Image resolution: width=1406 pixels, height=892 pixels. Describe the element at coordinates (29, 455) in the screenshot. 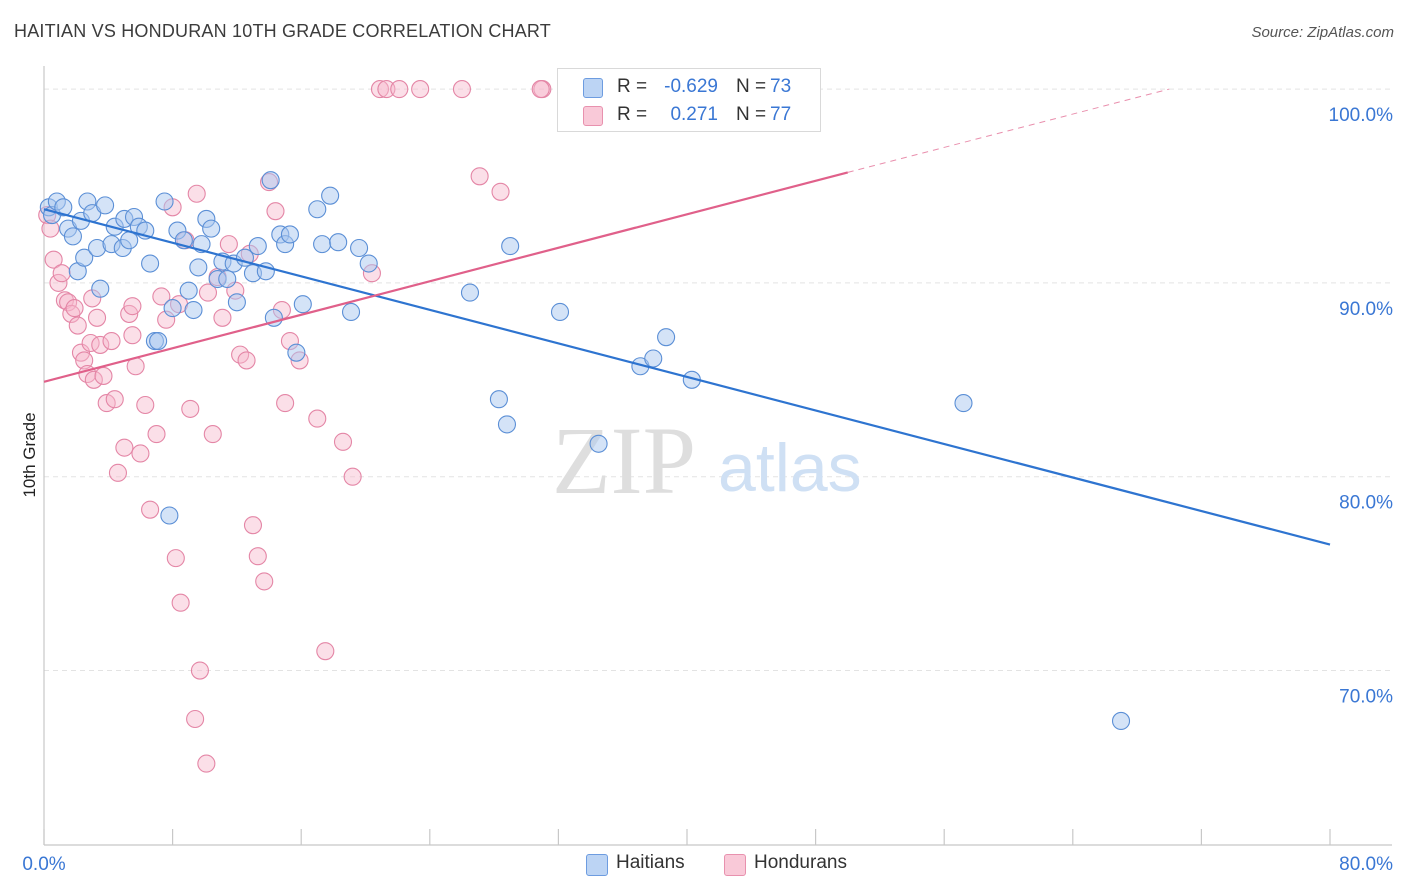

I see `y-axis-label: 10th Grade` at that location.